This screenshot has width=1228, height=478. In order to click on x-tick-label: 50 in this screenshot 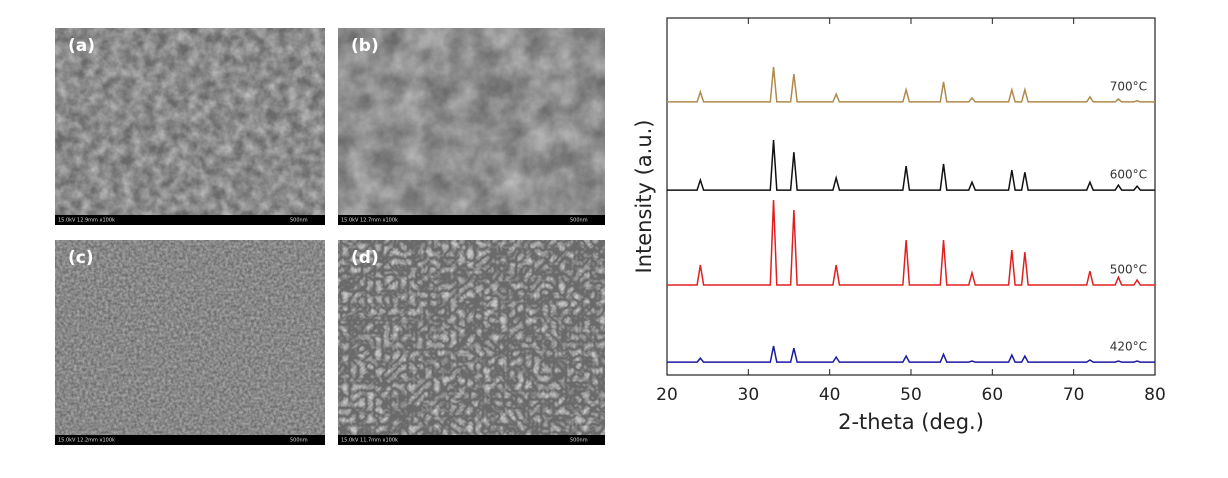, I will do `click(911, 395)`.